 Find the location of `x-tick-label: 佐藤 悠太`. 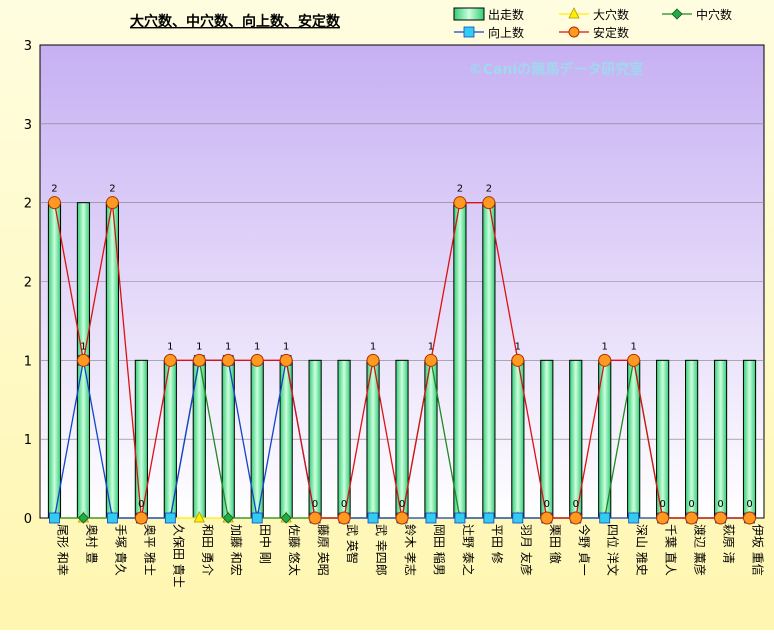

x-tick-label: 佐藤 悠太 is located at coordinates (294, 550).